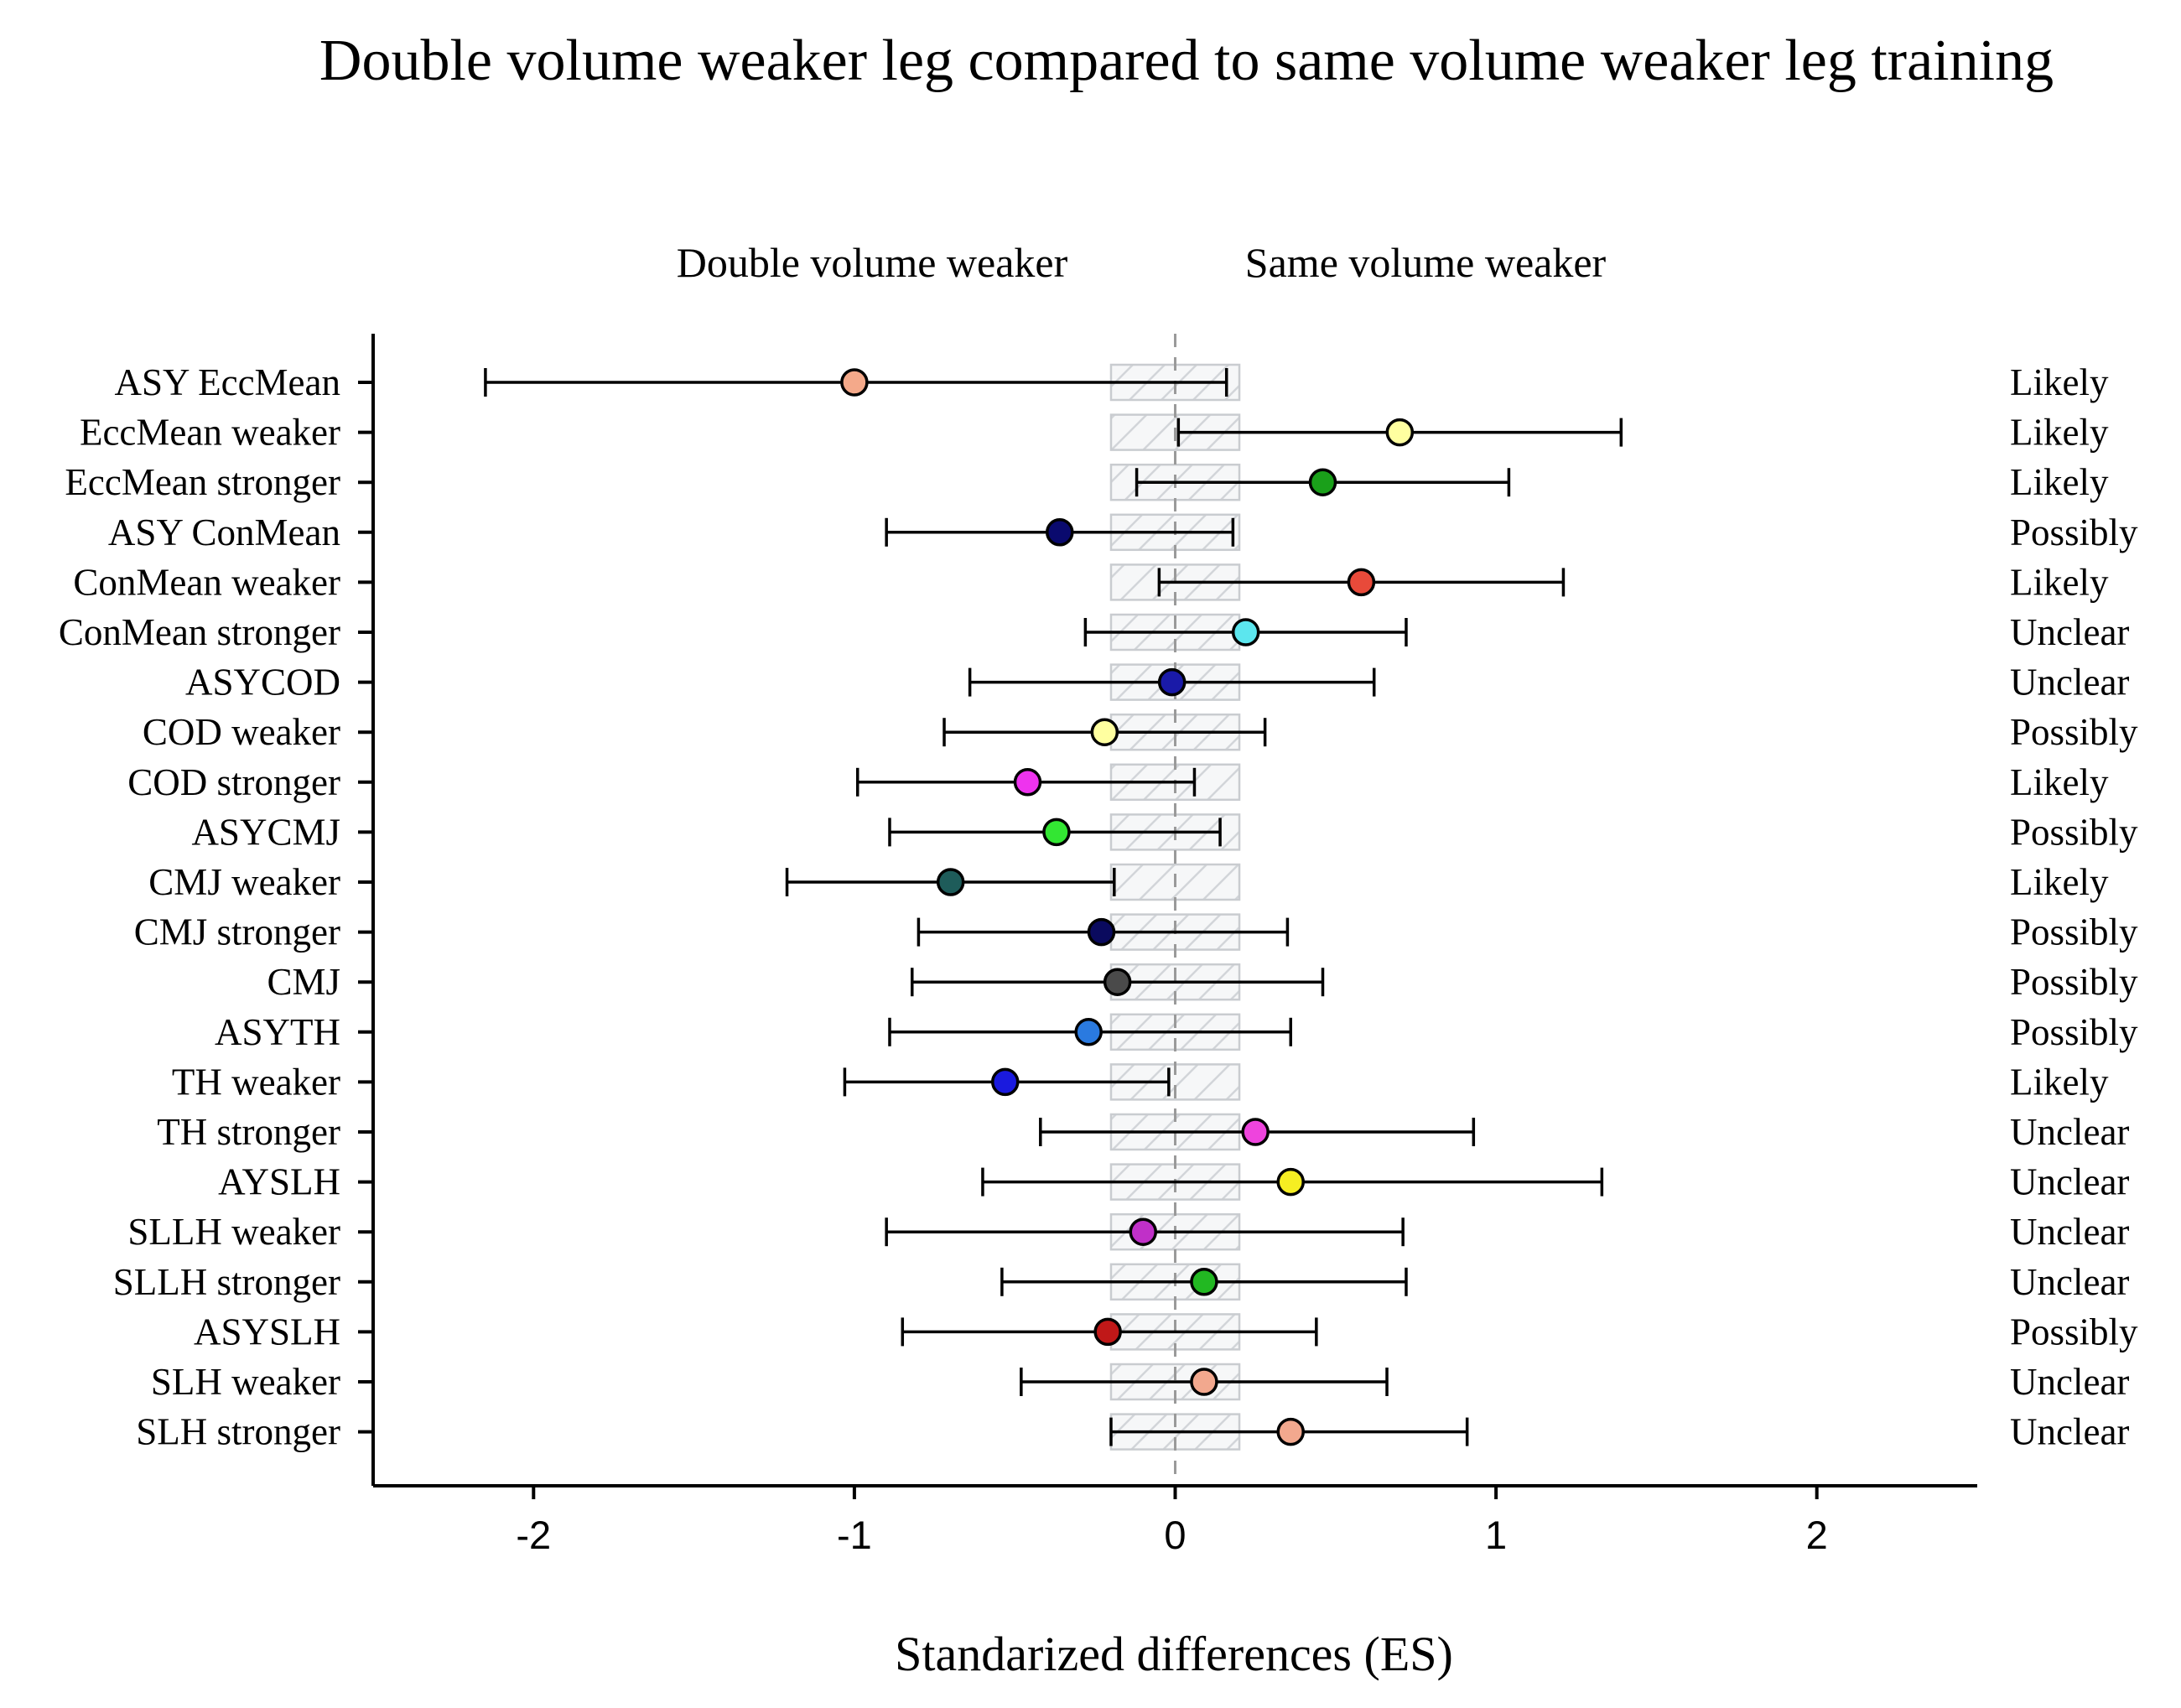 The width and height of the screenshot is (2181, 1708). What do you see at coordinates (1140, 732) in the screenshot?
I see `forest-row: COD weaker Possibly` at bounding box center [1140, 732].